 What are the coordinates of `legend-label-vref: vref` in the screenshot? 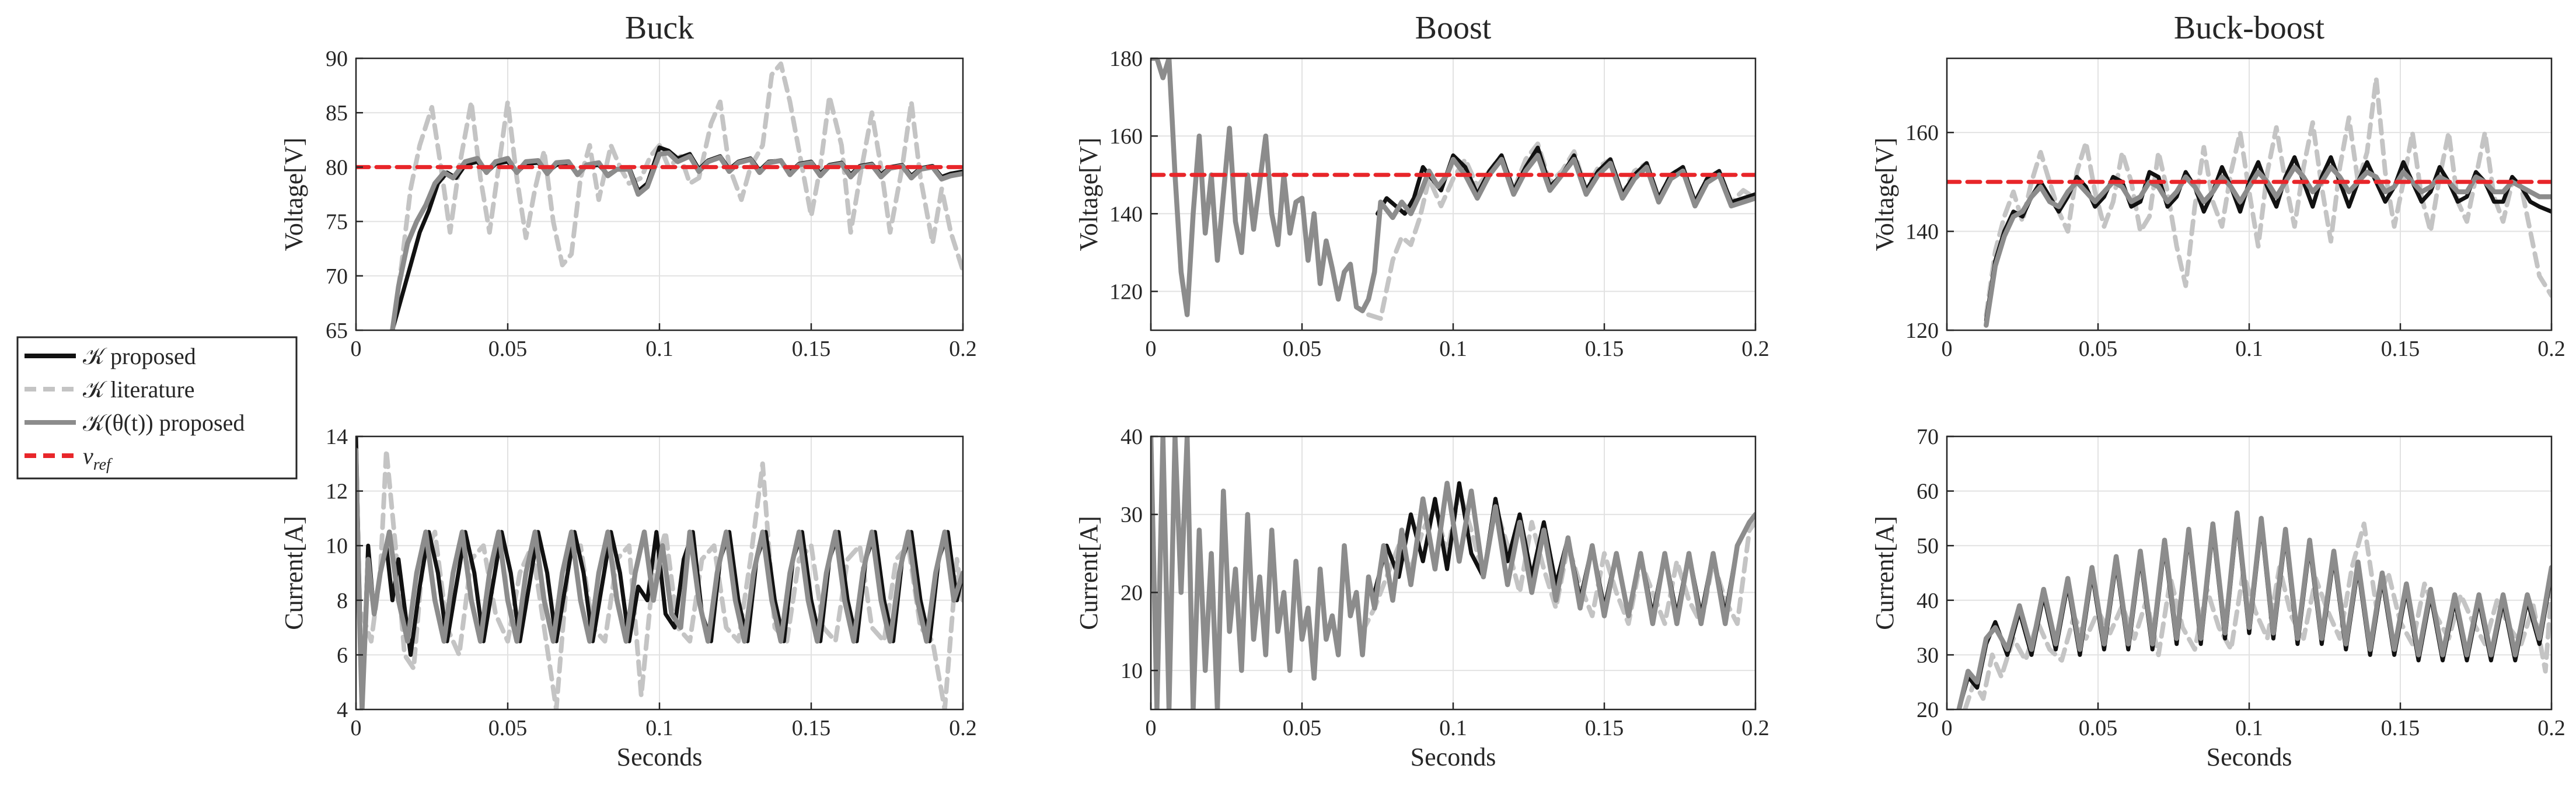 It's located at (98, 458).